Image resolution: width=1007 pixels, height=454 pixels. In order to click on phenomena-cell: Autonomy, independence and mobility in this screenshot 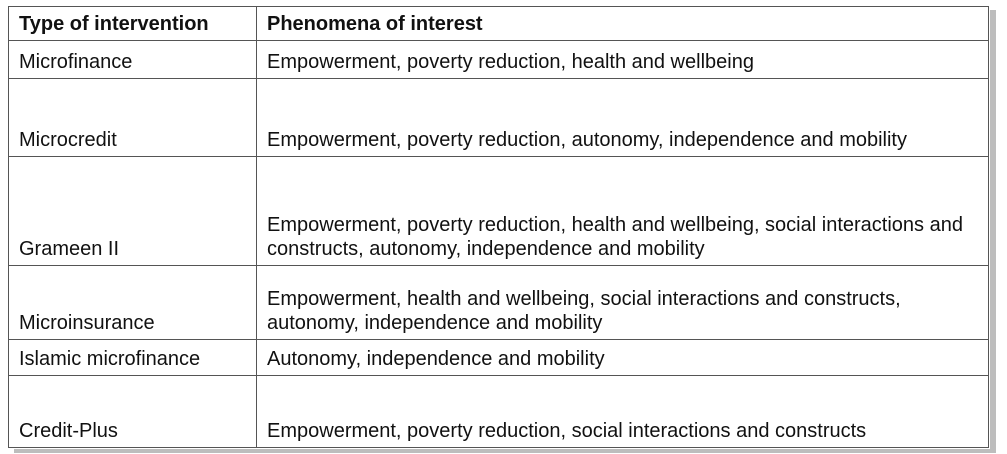, I will do `click(622, 357)`.